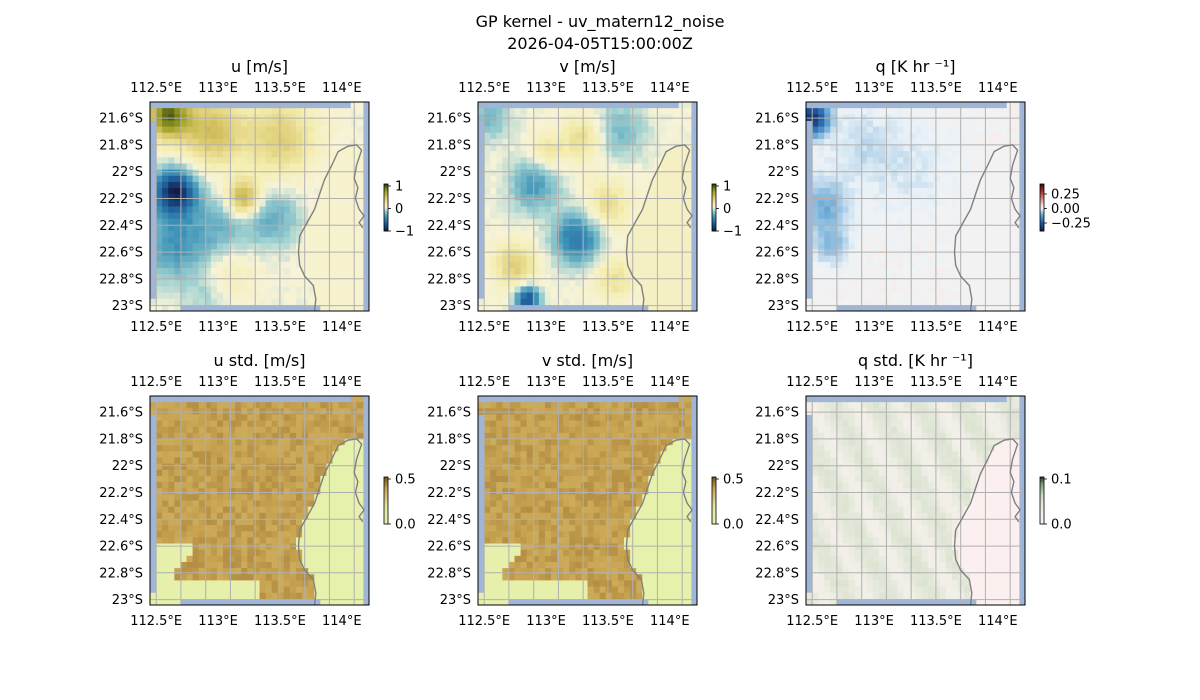 The width and height of the screenshot is (1200, 700). What do you see at coordinates (121, 253) in the screenshot?
I see `y-tick-label: 22.6°S` at bounding box center [121, 253].